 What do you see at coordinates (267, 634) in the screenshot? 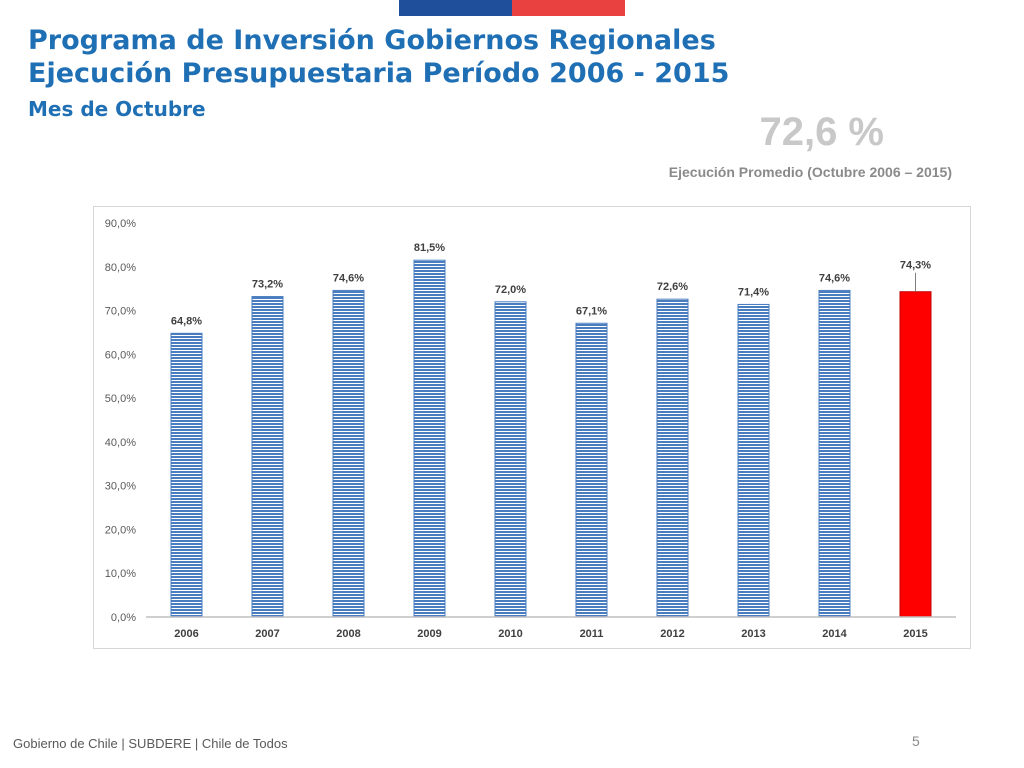
I see `x-tick-label: 2007` at bounding box center [267, 634].